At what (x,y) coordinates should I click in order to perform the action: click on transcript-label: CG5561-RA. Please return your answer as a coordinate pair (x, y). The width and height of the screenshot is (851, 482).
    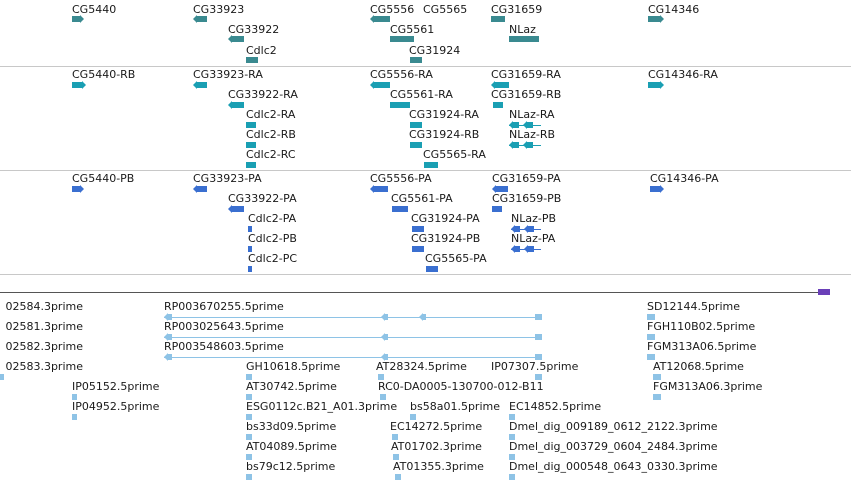
    Looking at the image, I should click on (421, 94).